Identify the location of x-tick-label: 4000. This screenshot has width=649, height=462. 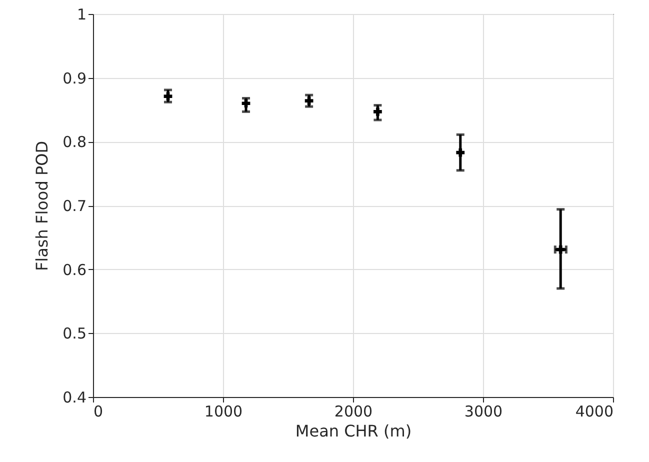
(594, 411).